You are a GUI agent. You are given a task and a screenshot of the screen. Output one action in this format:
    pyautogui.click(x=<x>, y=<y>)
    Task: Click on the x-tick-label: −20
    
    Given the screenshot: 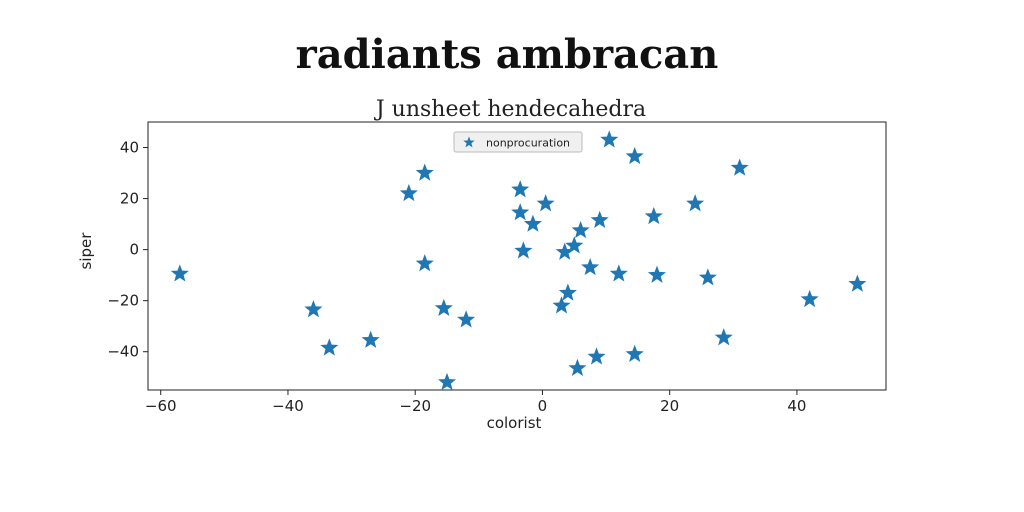 What is the action you would take?
    pyautogui.click(x=415, y=406)
    